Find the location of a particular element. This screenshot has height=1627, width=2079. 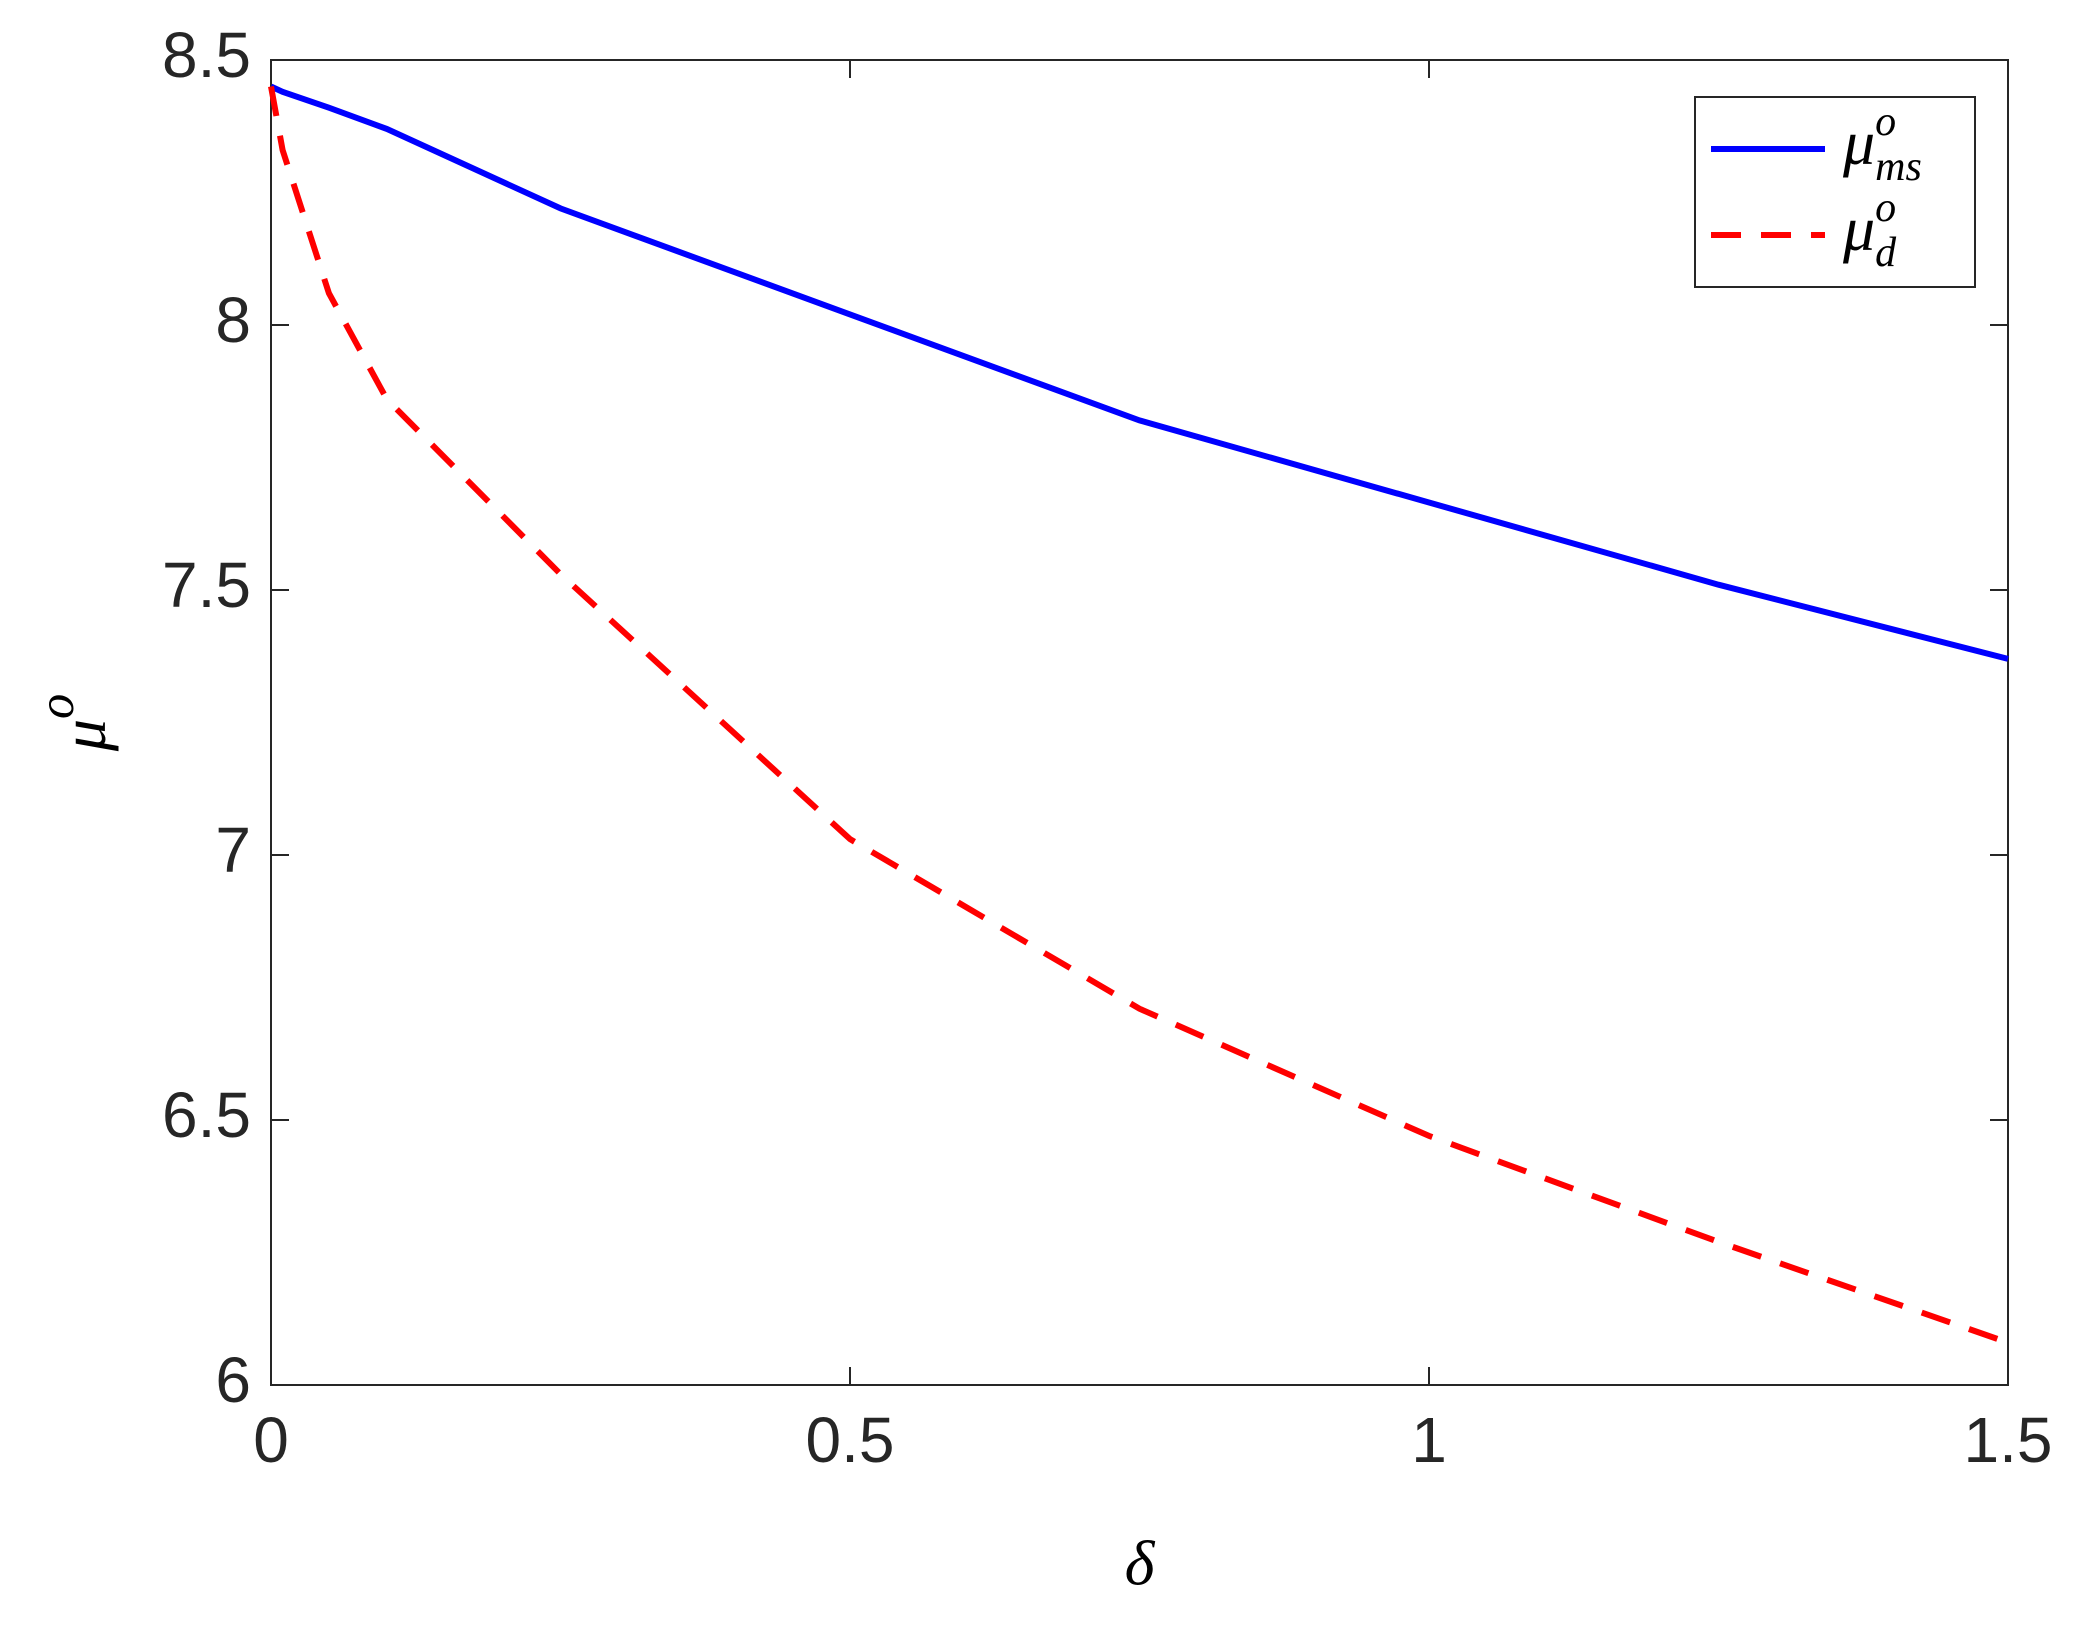

y-tick-label: 8.5 is located at coordinates (206, 55).